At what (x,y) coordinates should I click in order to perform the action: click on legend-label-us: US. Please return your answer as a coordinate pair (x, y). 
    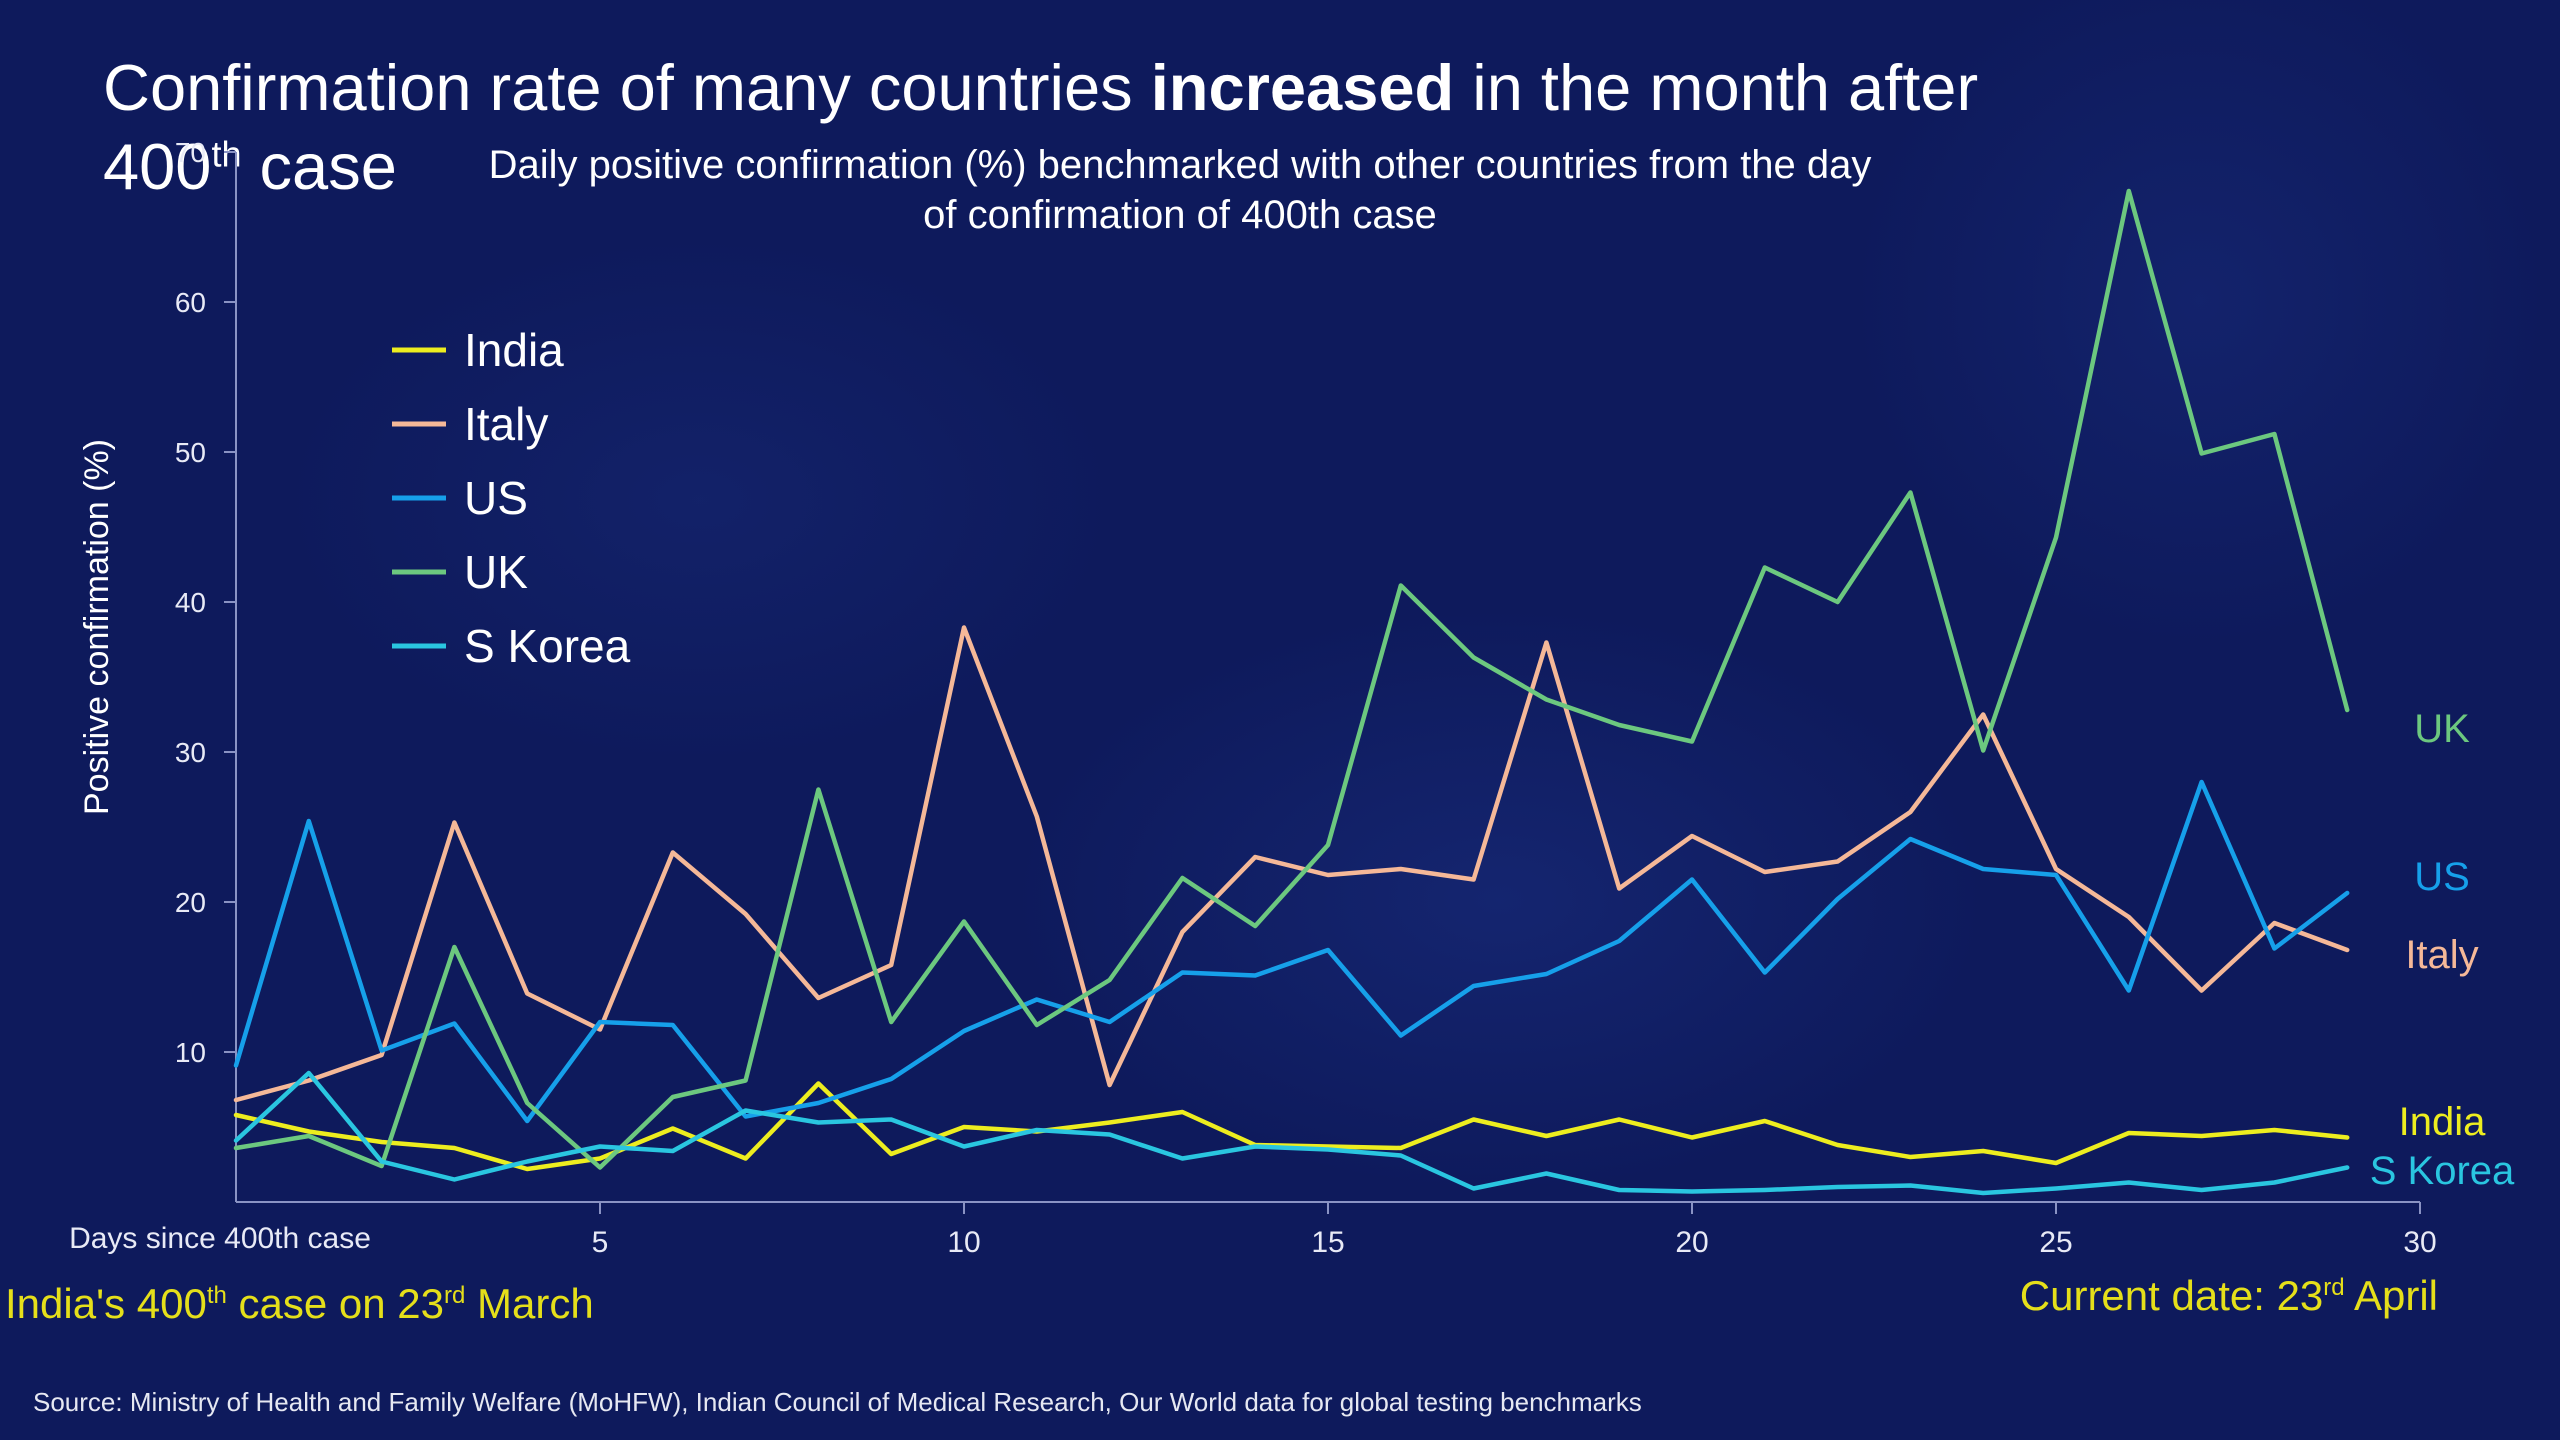
    Looking at the image, I should click on (496, 498).